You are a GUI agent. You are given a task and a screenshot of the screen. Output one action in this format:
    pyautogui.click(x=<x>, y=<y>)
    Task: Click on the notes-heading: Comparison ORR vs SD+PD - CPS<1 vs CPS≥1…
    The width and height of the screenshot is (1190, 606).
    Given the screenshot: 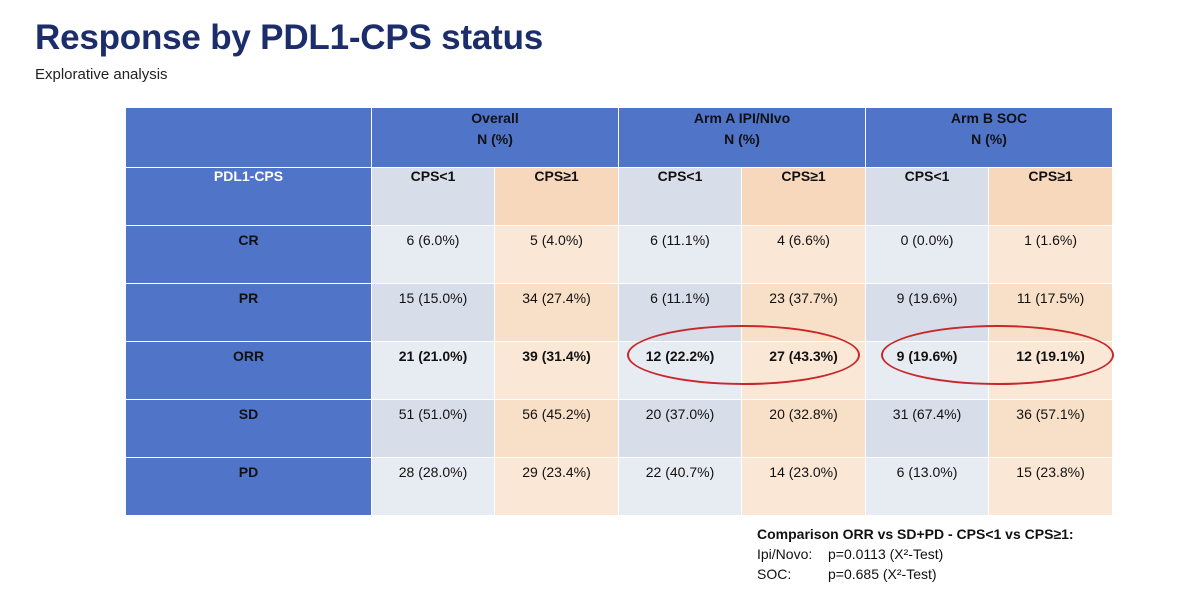 What is the action you would take?
    pyautogui.click(x=915, y=534)
    